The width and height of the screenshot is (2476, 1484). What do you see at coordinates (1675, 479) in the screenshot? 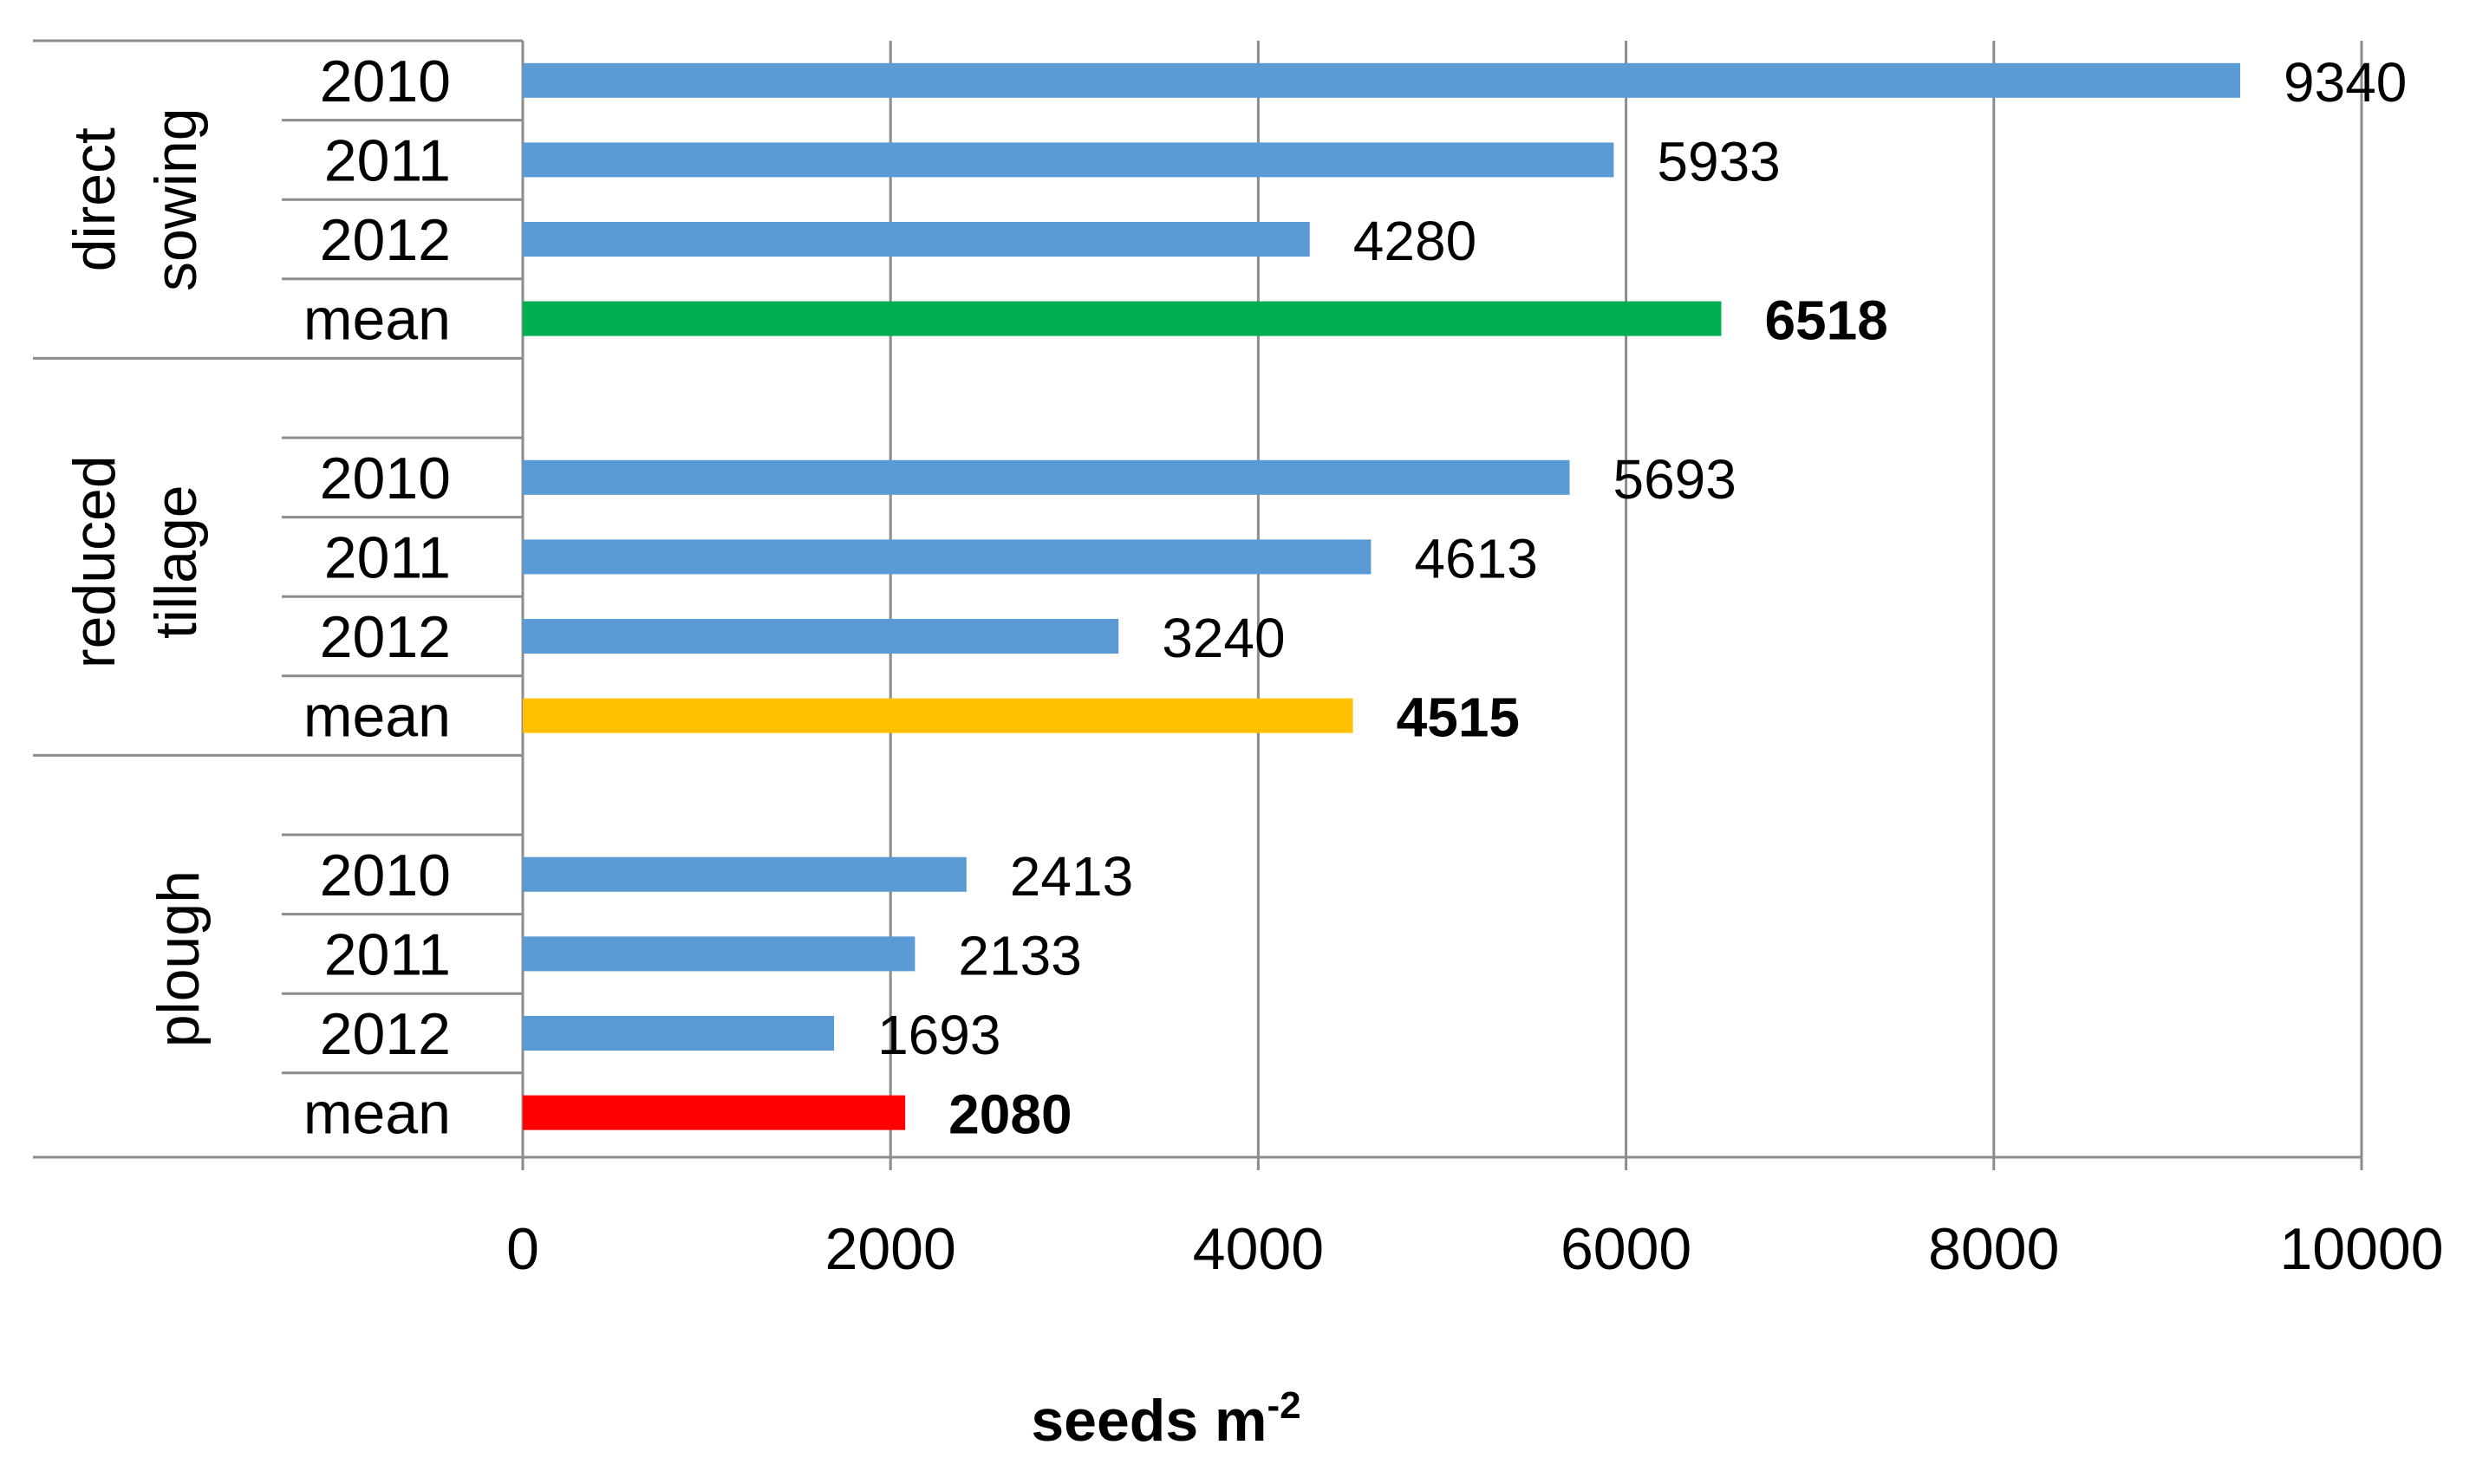
I see `value-label-reduced-tillage-2010: 5693` at bounding box center [1675, 479].